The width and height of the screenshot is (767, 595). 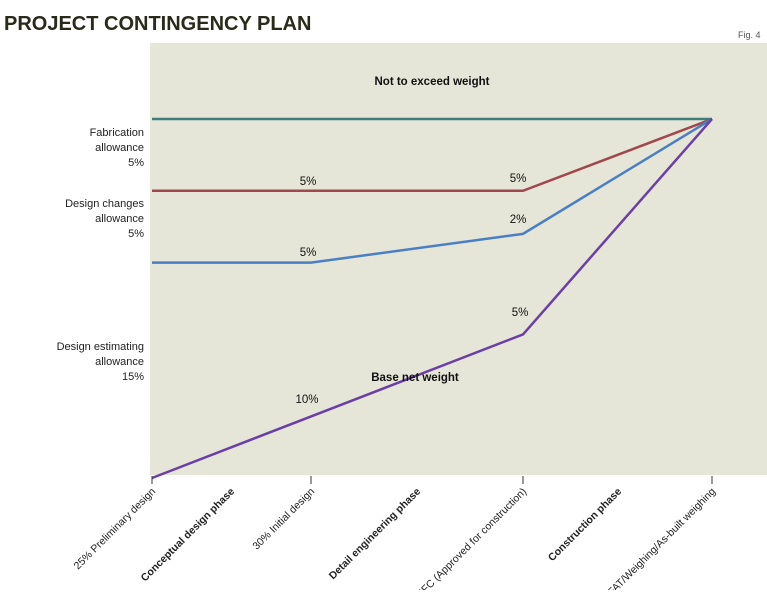 What do you see at coordinates (100, 347) in the screenshot?
I see `allowance-label: Design estimating` at bounding box center [100, 347].